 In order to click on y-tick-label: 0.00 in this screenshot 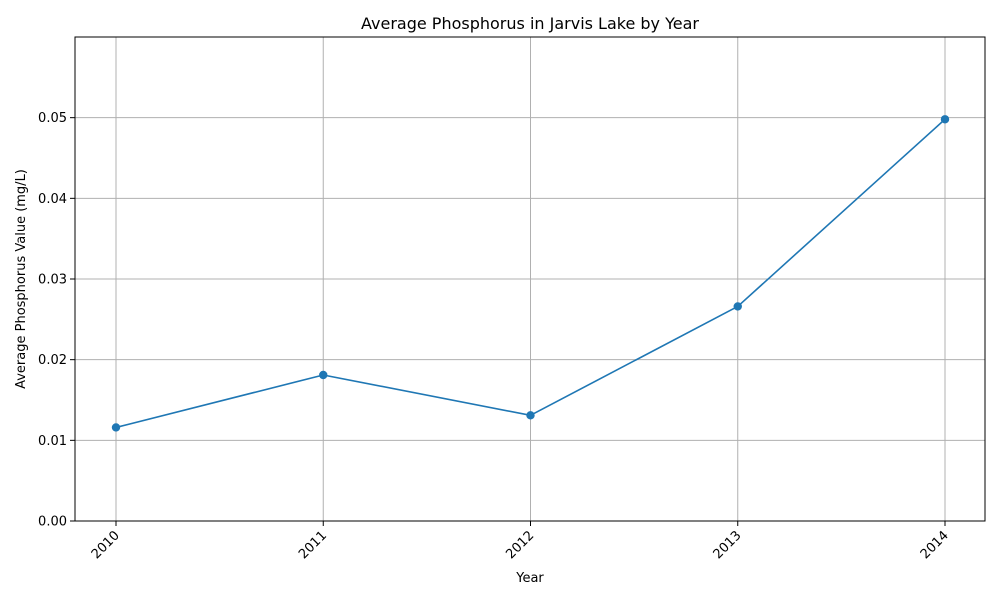, I will do `click(52, 522)`.